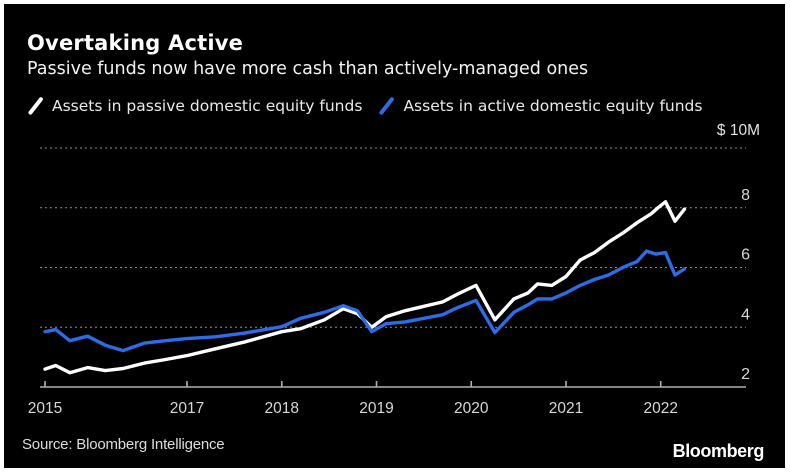 This screenshot has height=474, width=790. Describe the element at coordinates (207, 106) in the screenshot. I see `legend-label-passive: Assets in passive domestic equity funds` at that location.